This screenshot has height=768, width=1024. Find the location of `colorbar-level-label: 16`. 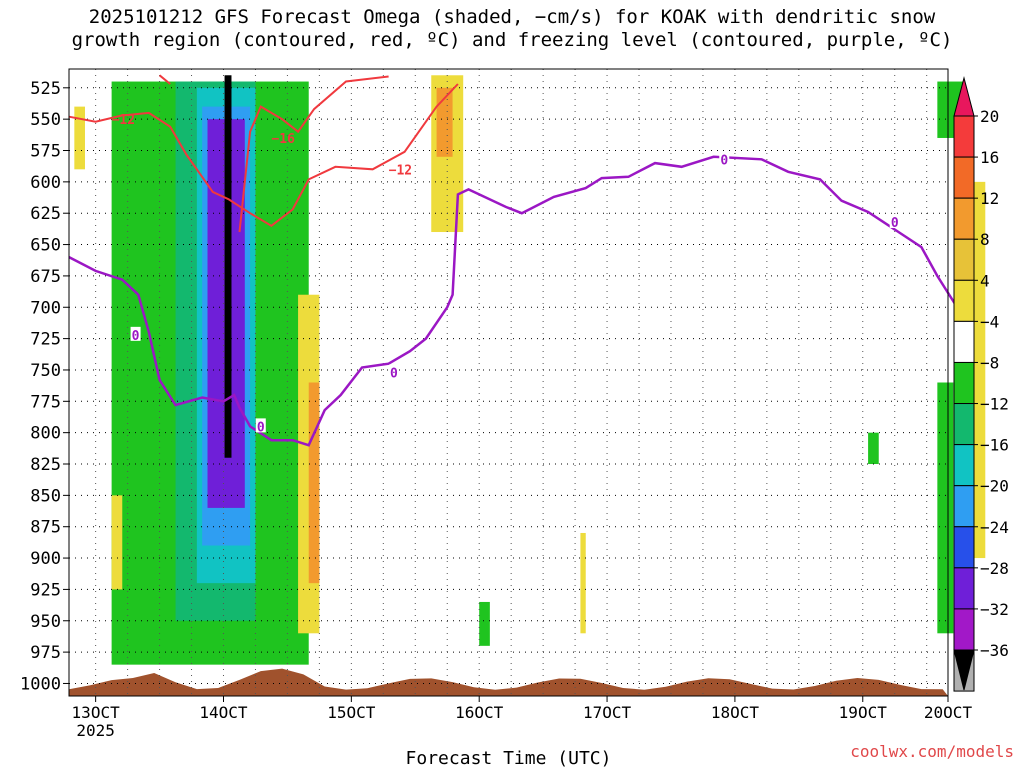

colorbar-level-label: 16 is located at coordinates (989, 157).